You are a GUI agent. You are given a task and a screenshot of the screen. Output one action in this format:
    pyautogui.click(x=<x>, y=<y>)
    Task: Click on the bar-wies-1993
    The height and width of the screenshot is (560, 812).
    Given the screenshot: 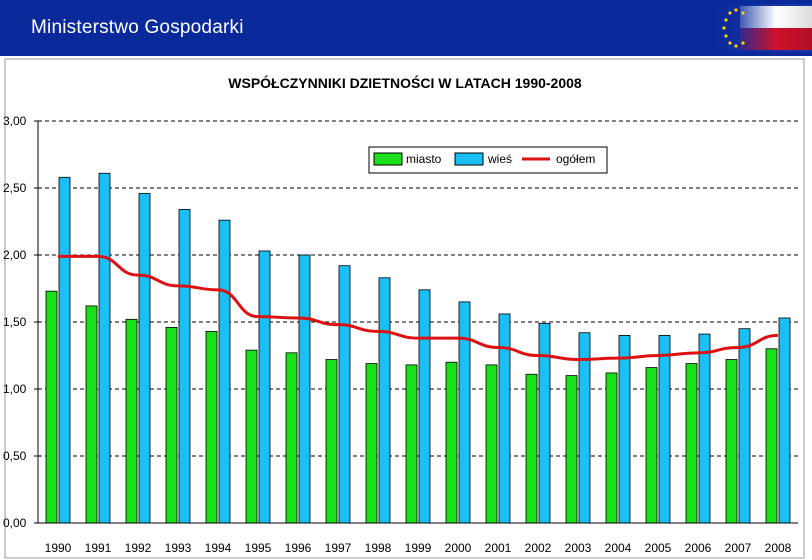 What is the action you would take?
    pyautogui.click(x=184, y=366)
    